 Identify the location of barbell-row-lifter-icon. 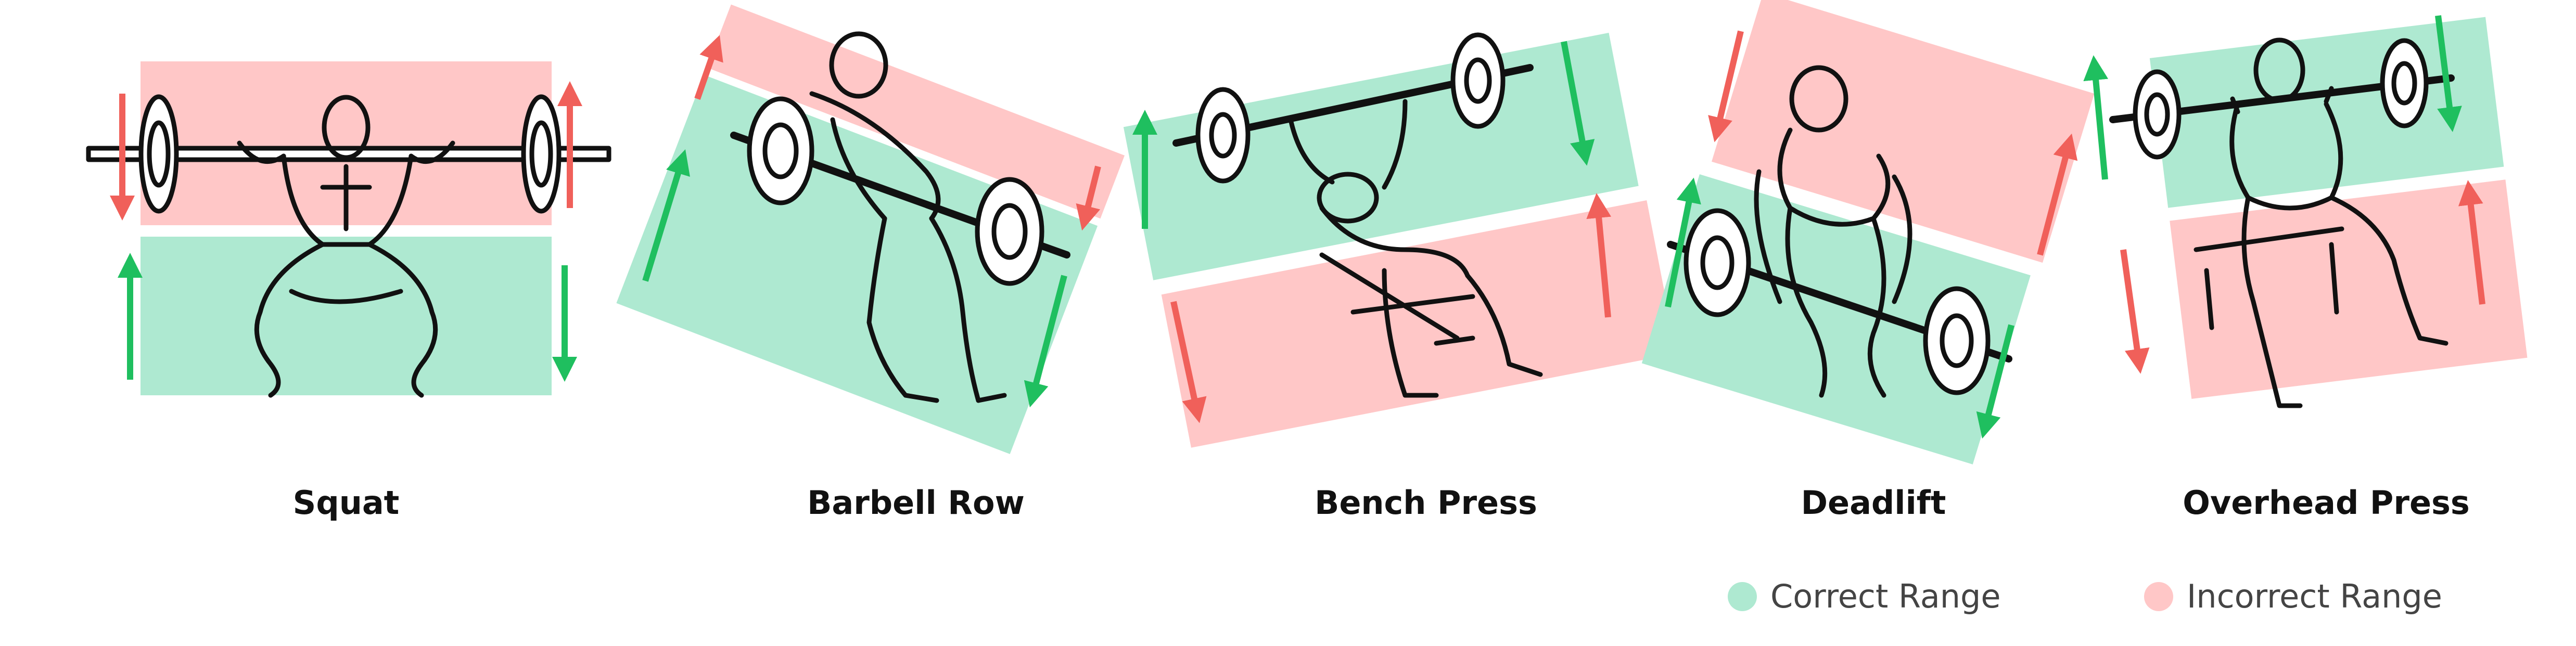
(900, 217).